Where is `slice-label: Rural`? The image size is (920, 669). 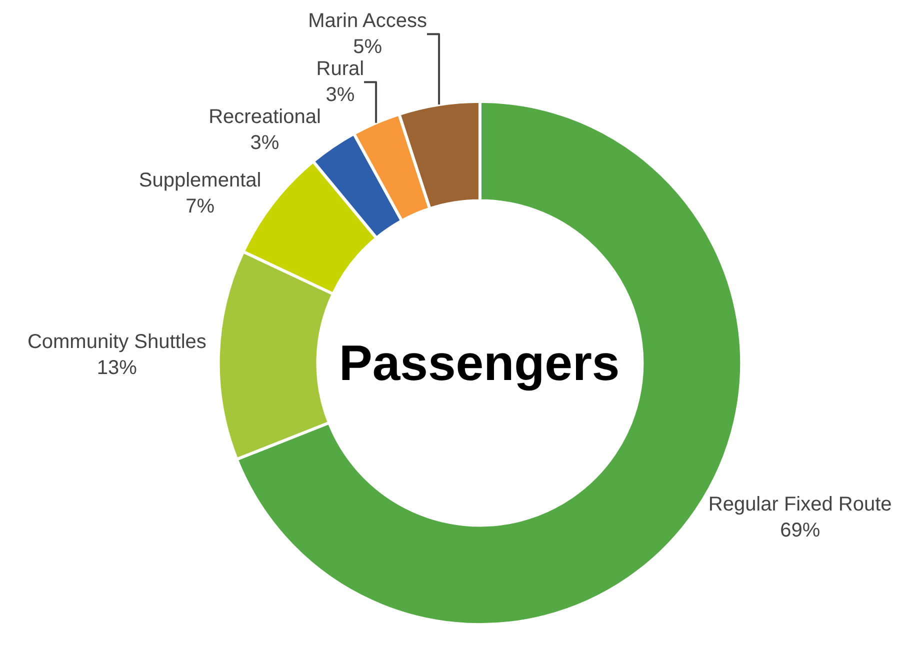 slice-label: Rural is located at coordinates (340, 69).